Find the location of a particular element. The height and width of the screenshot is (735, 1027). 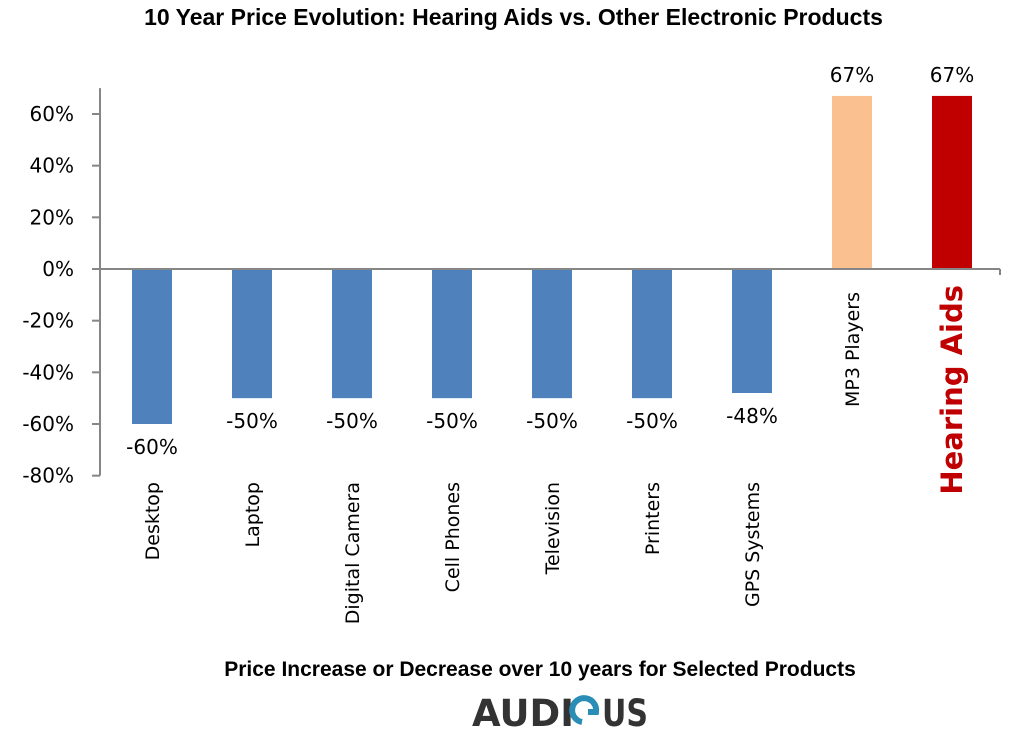

category-label: MP3 Players is located at coordinates (853, 349).